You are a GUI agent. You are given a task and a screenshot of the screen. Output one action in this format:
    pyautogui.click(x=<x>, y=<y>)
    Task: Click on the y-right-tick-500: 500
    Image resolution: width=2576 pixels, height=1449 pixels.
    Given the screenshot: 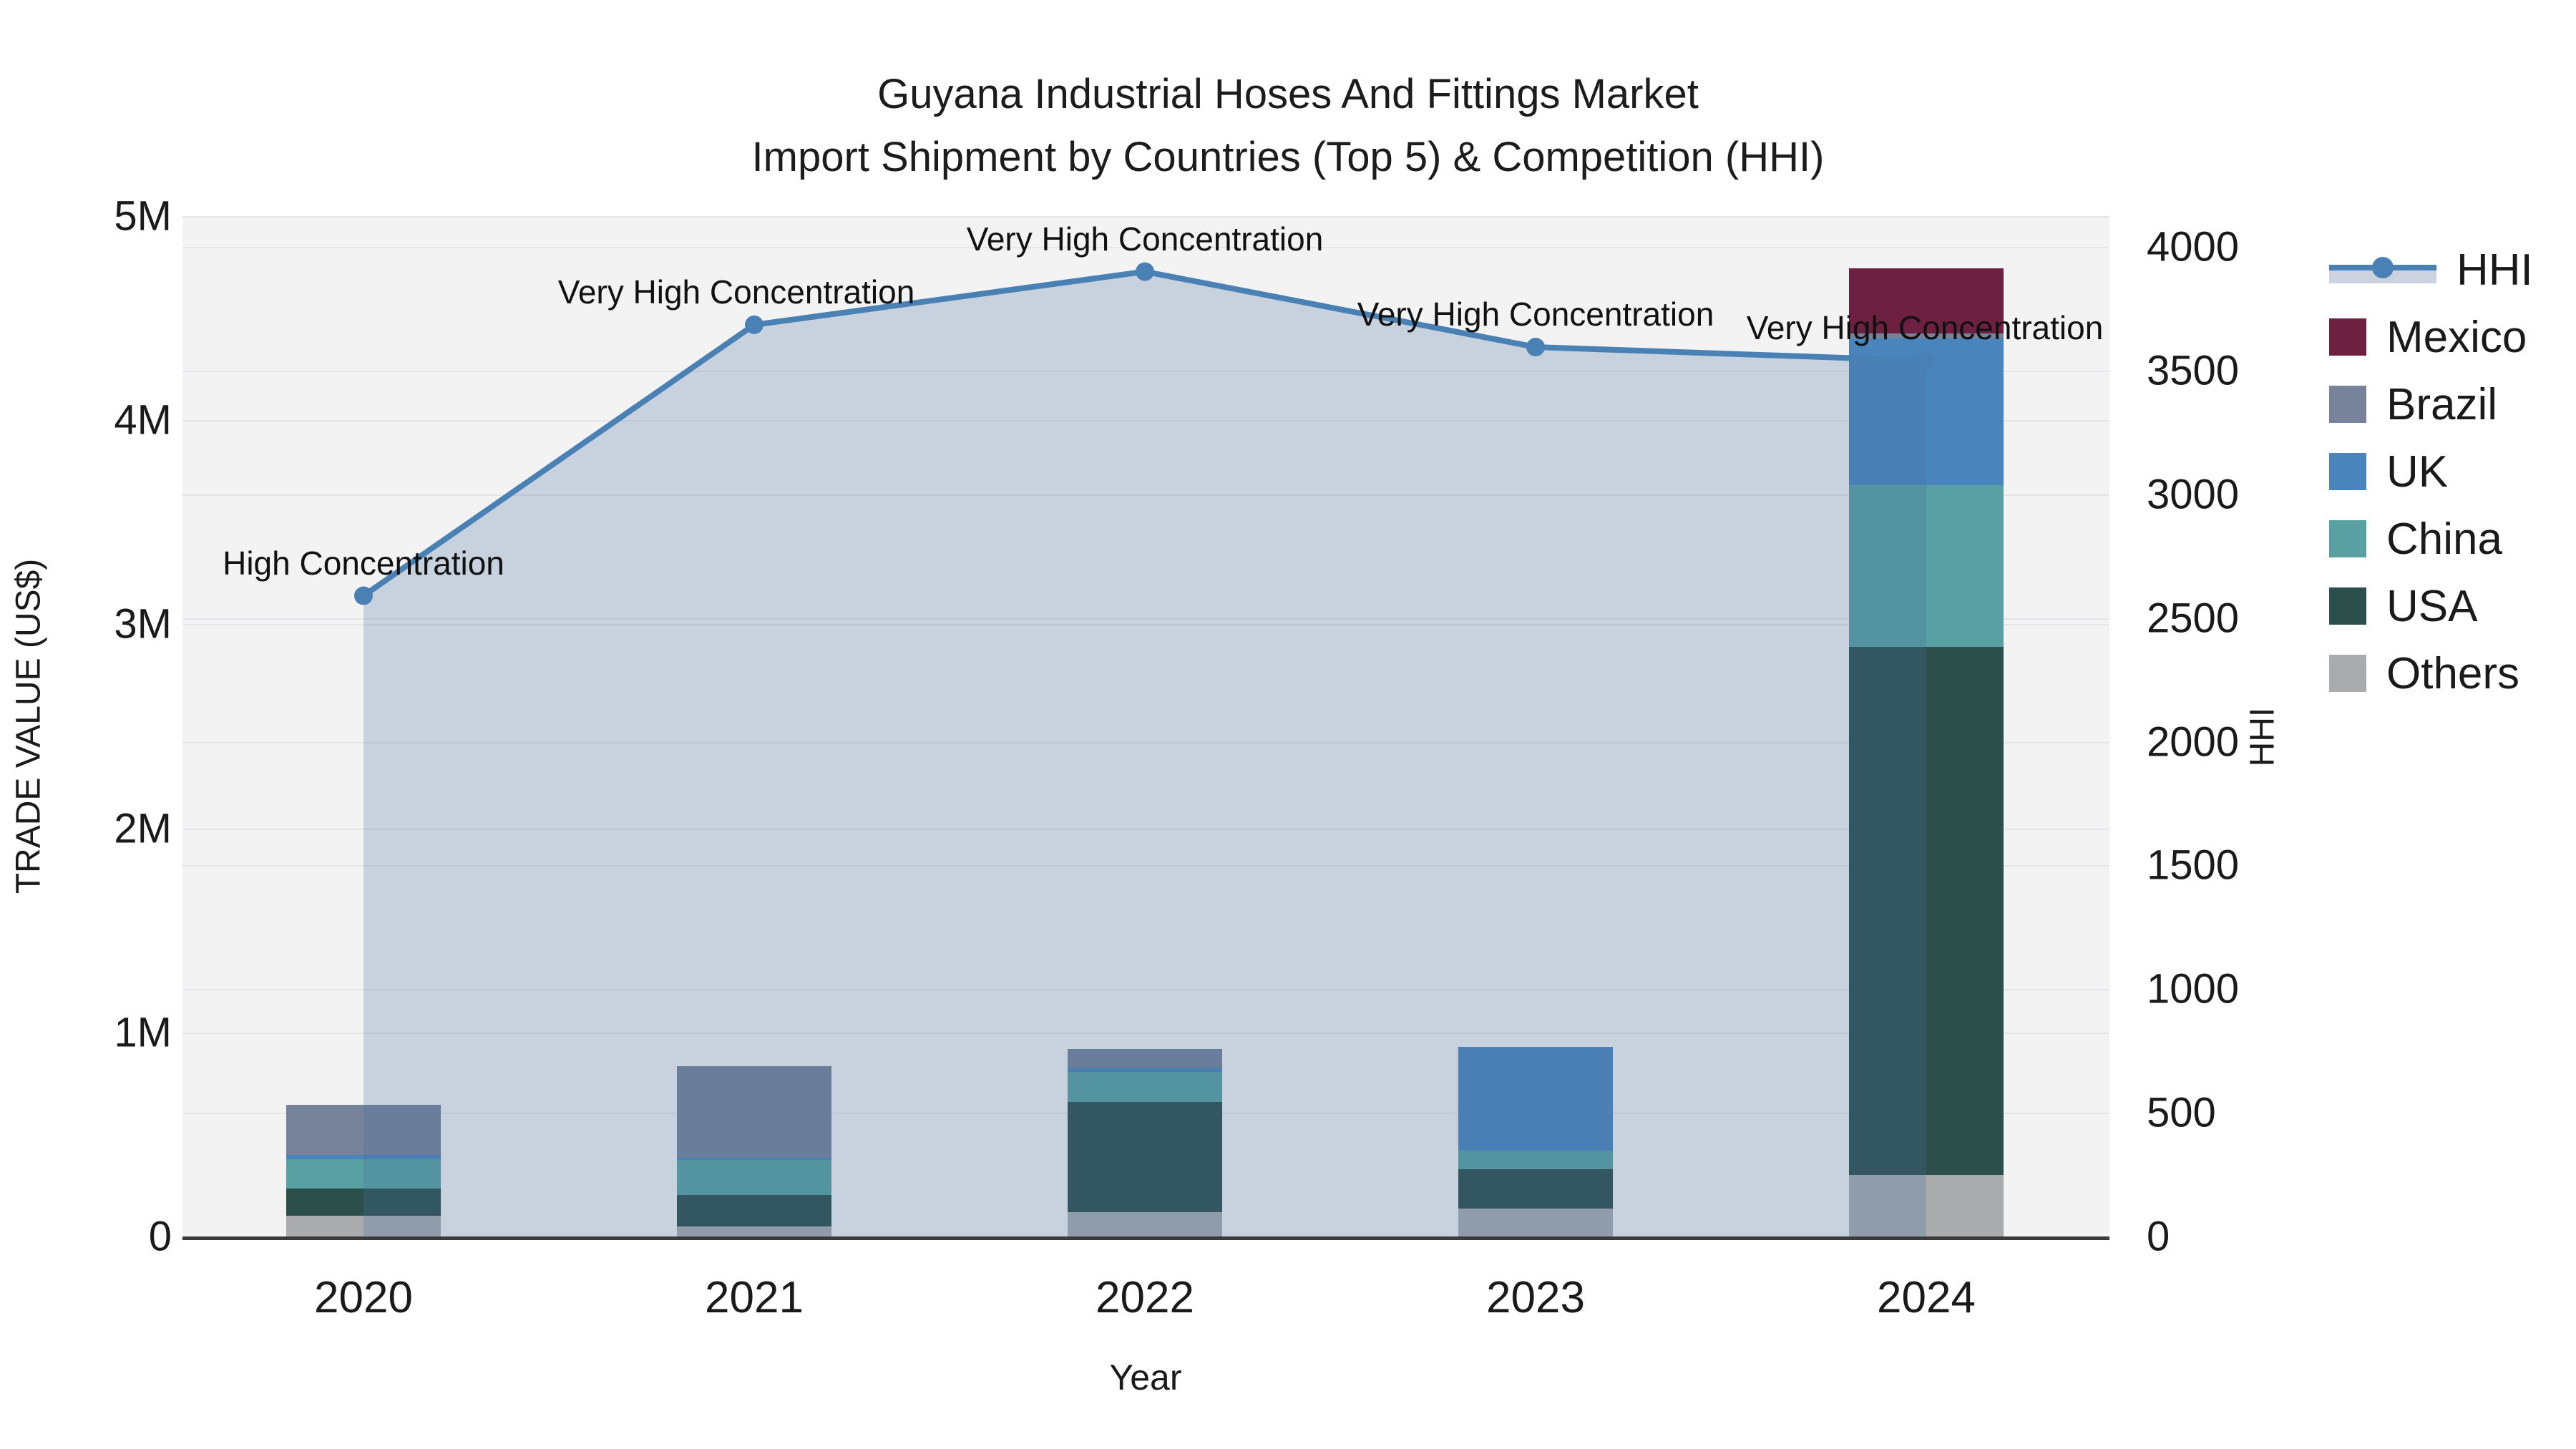 What is the action you would take?
    pyautogui.click(x=2181, y=1112)
    